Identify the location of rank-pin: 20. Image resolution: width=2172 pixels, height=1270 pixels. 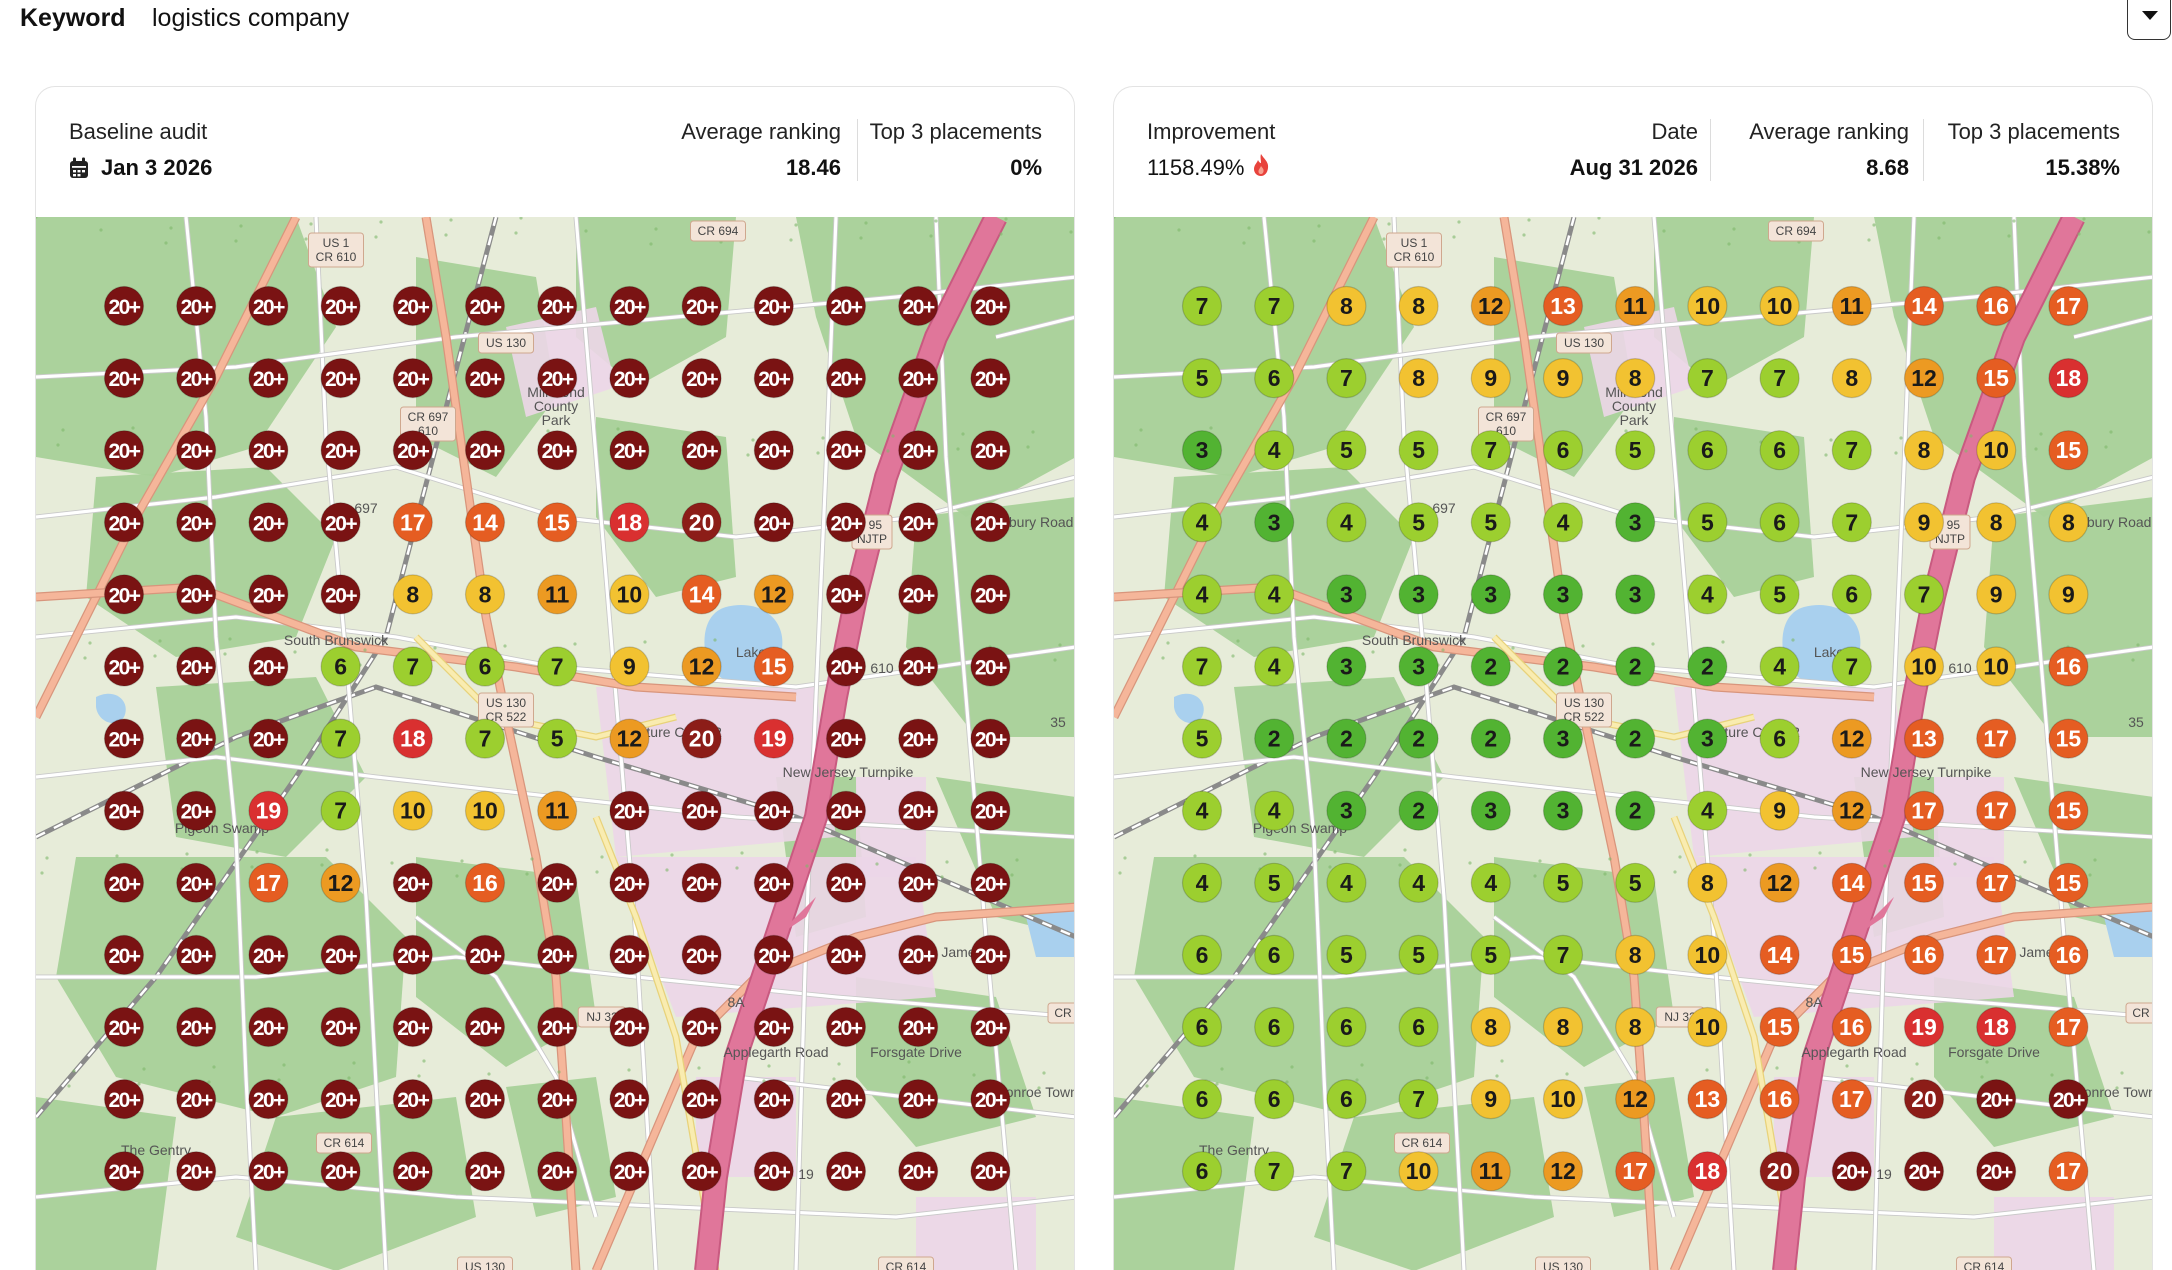
(1779, 1171).